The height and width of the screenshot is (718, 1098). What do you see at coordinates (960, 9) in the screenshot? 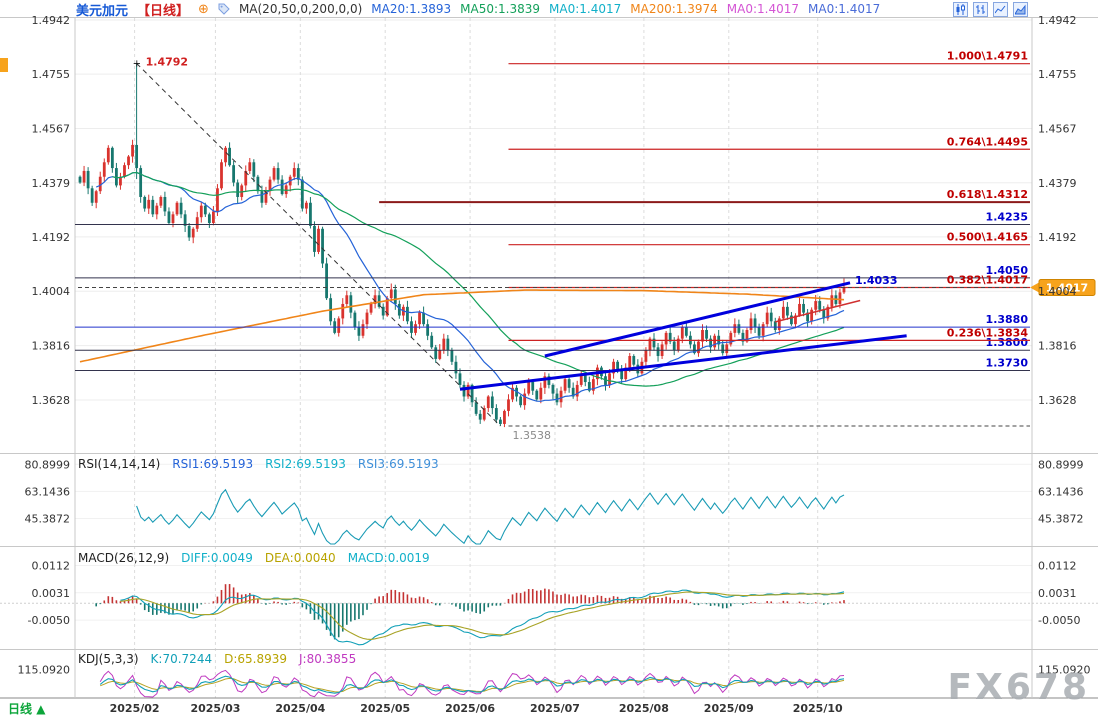
I see `candlestick-icon` at bounding box center [960, 9].